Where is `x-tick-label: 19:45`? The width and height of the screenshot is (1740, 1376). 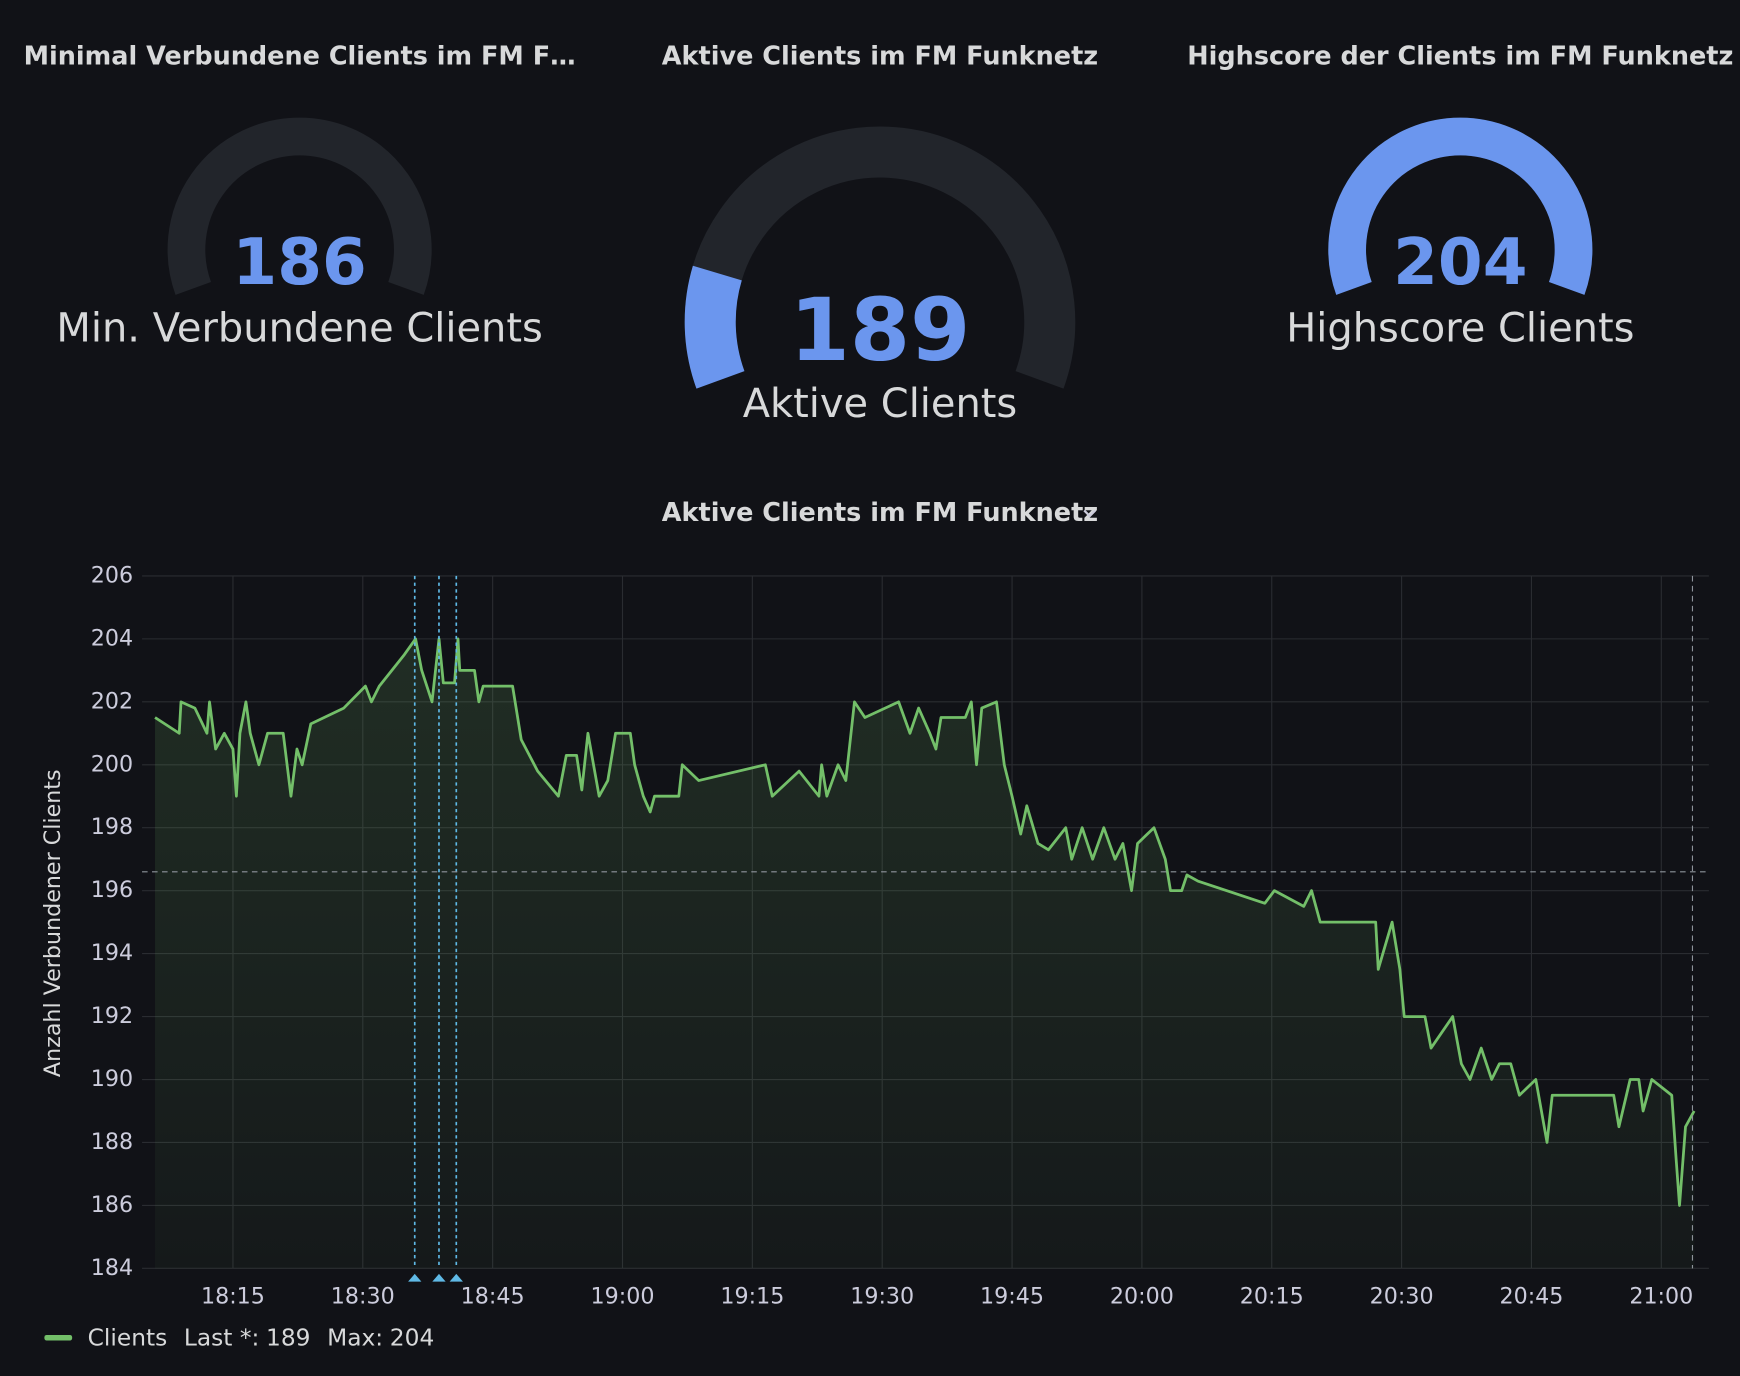 x-tick-label: 19:45 is located at coordinates (1012, 1297).